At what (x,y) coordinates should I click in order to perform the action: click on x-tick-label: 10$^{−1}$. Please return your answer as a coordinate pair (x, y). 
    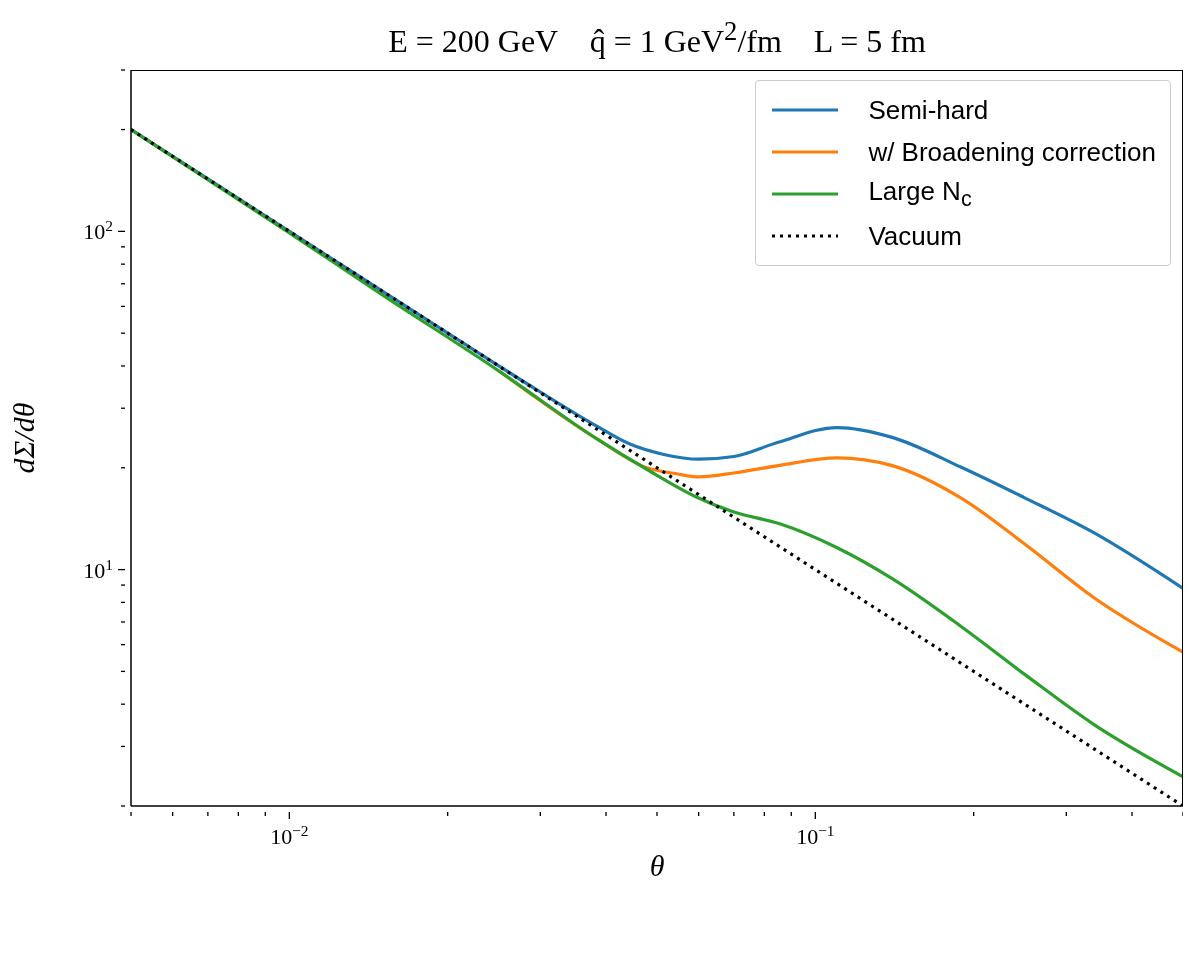
    Looking at the image, I should click on (815, 835).